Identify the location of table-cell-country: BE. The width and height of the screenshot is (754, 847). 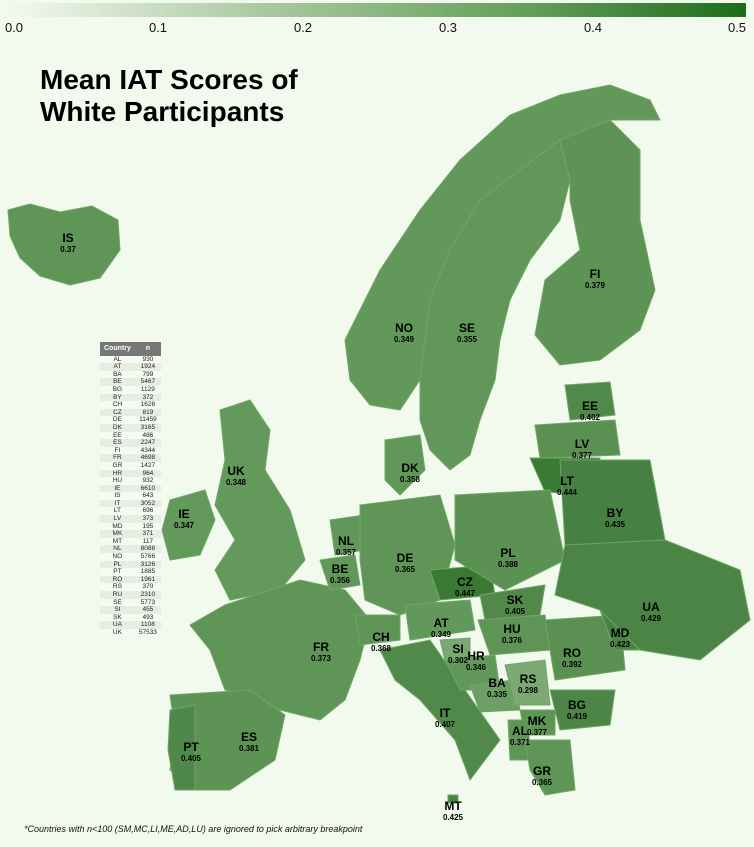
(117, 382).